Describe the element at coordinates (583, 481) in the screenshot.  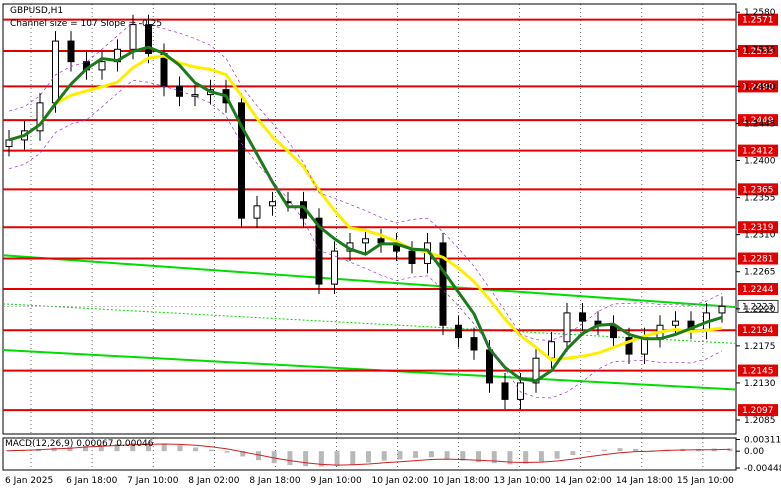
I see `x-tick-label: 14 Jan 02:00` at that location.